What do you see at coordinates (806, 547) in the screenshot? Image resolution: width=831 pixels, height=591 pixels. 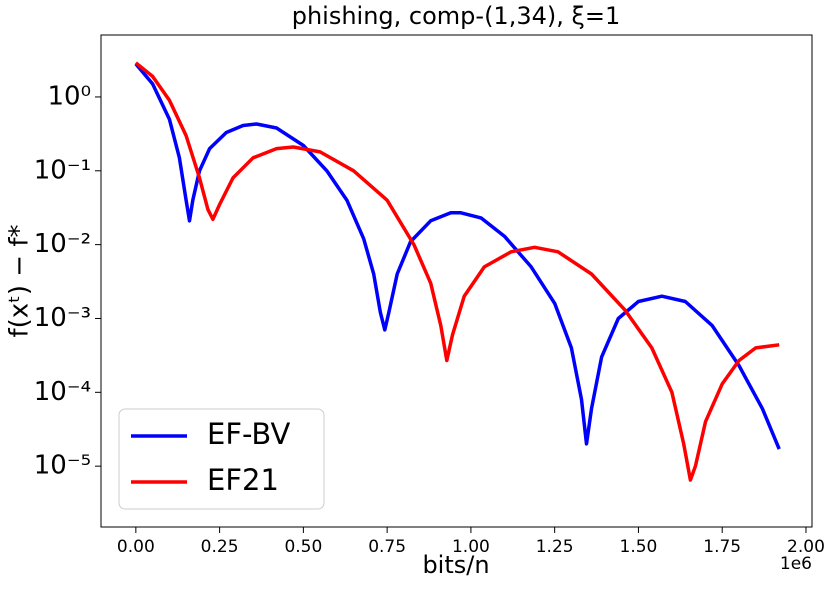 I see `x-tick-label: 2.00` at bounding box center [806, 547].